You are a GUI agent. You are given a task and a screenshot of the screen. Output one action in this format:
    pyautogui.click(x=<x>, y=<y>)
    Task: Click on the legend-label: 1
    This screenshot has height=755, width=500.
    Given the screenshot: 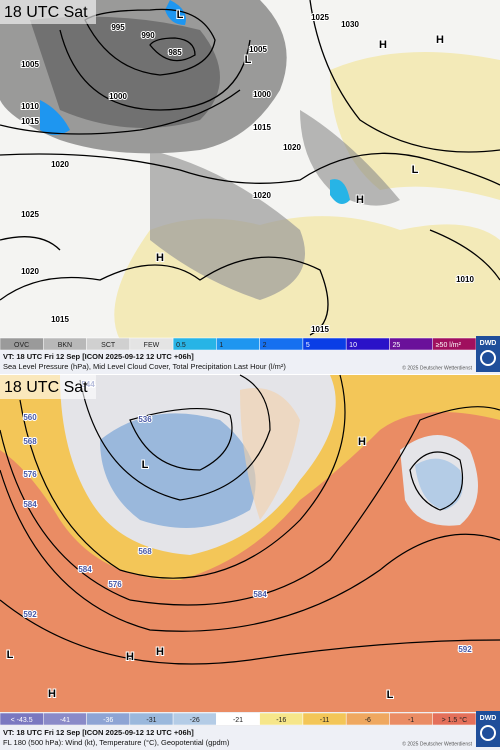 What is the action you would take?
    pyautogui.click(x=221, y=345)
    